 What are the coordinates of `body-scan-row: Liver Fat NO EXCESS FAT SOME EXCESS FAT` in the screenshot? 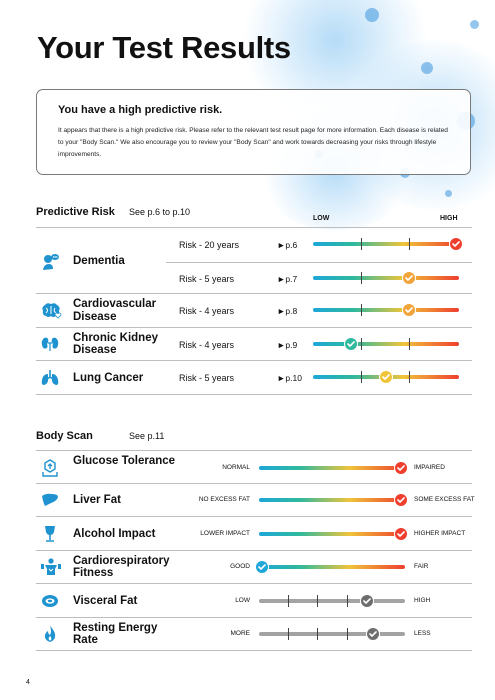 It's located at (255, 500).